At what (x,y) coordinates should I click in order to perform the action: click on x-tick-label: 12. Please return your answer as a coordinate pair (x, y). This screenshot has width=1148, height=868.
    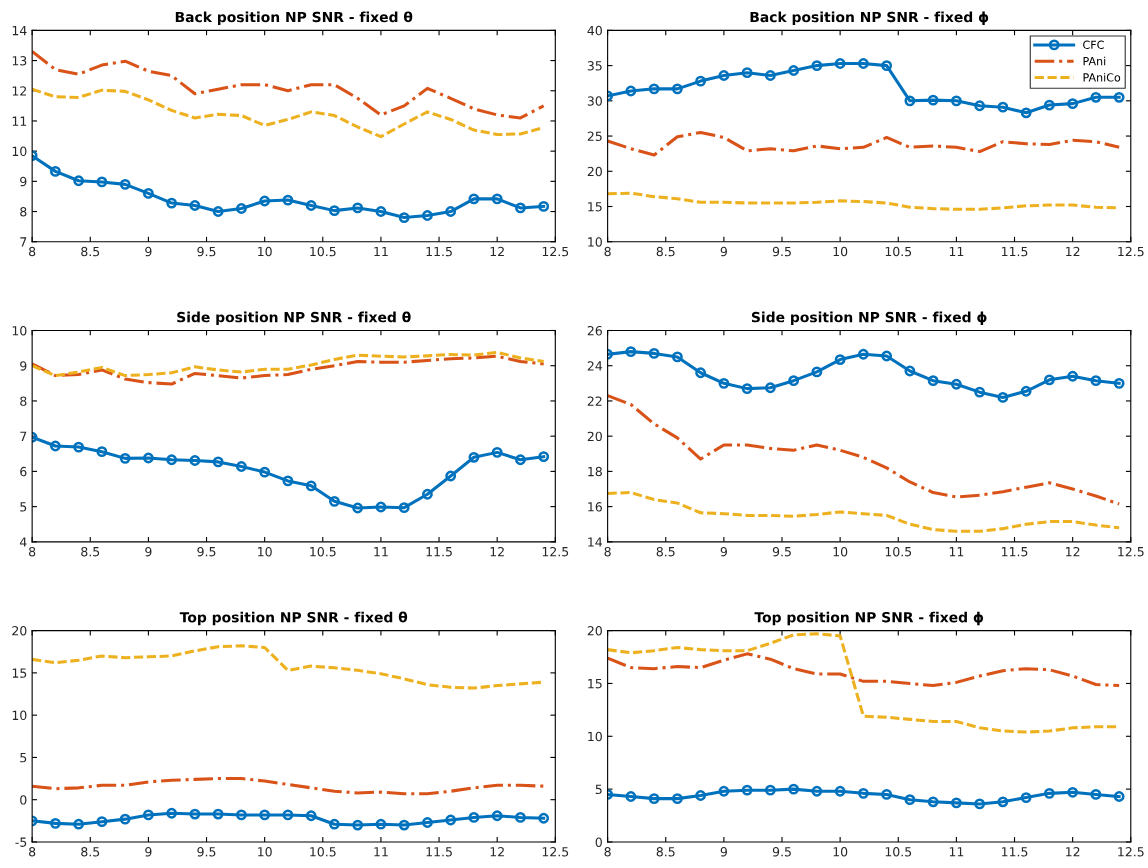
    Looking at the image, I should click on (1073, 852).